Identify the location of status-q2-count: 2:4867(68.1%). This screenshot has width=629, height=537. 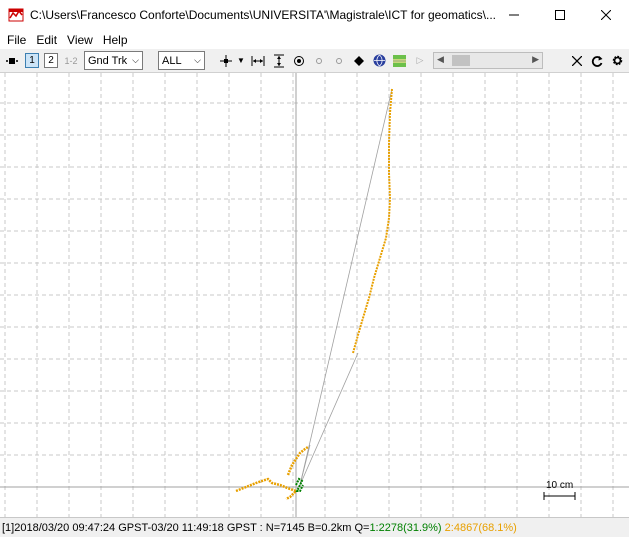
(480, 527).